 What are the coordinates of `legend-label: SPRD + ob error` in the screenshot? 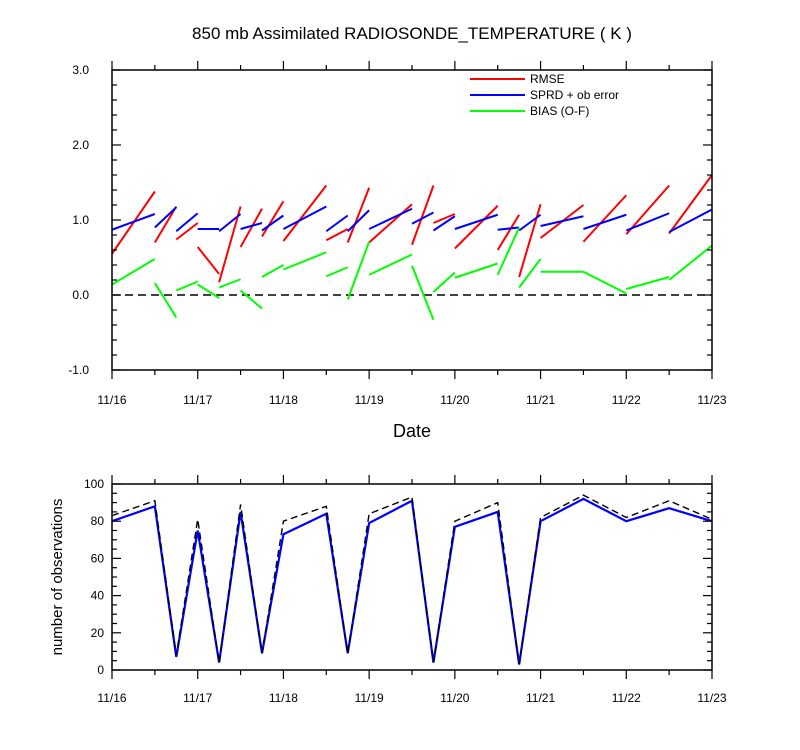 It's located at (574, 95).